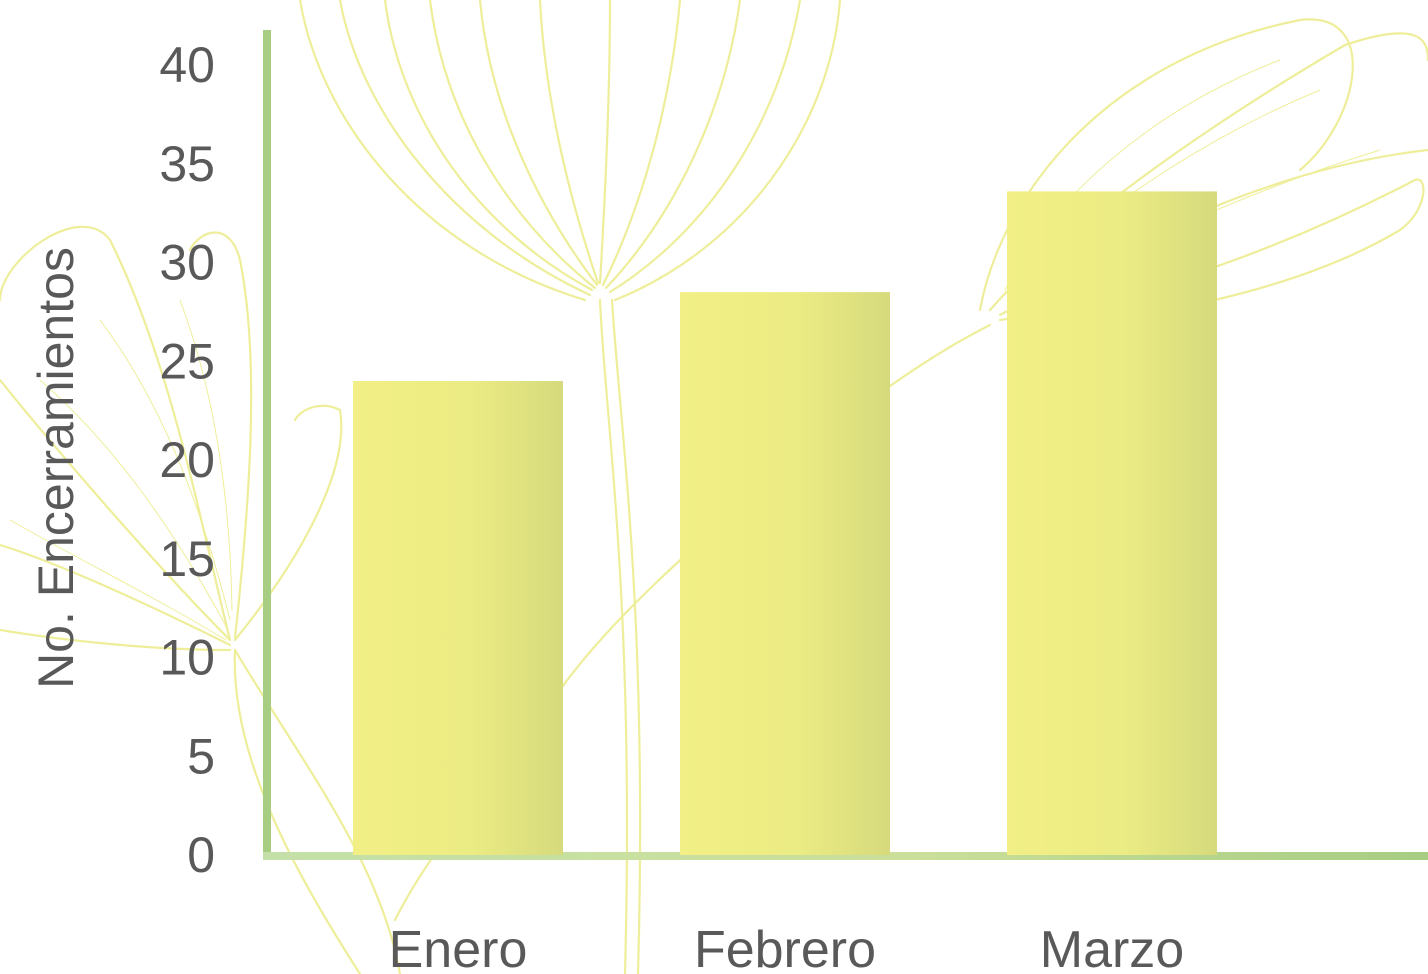 The image size is (1428, 974). I want to click on x-tick-label-febrero: Febrero, so click(785, 947).